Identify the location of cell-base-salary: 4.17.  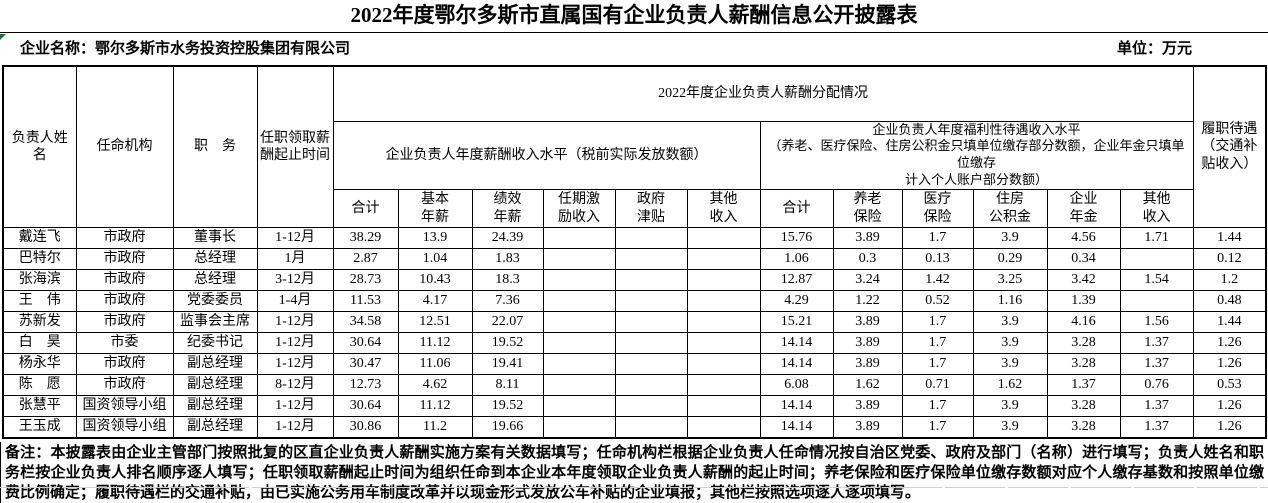
(435, 301).